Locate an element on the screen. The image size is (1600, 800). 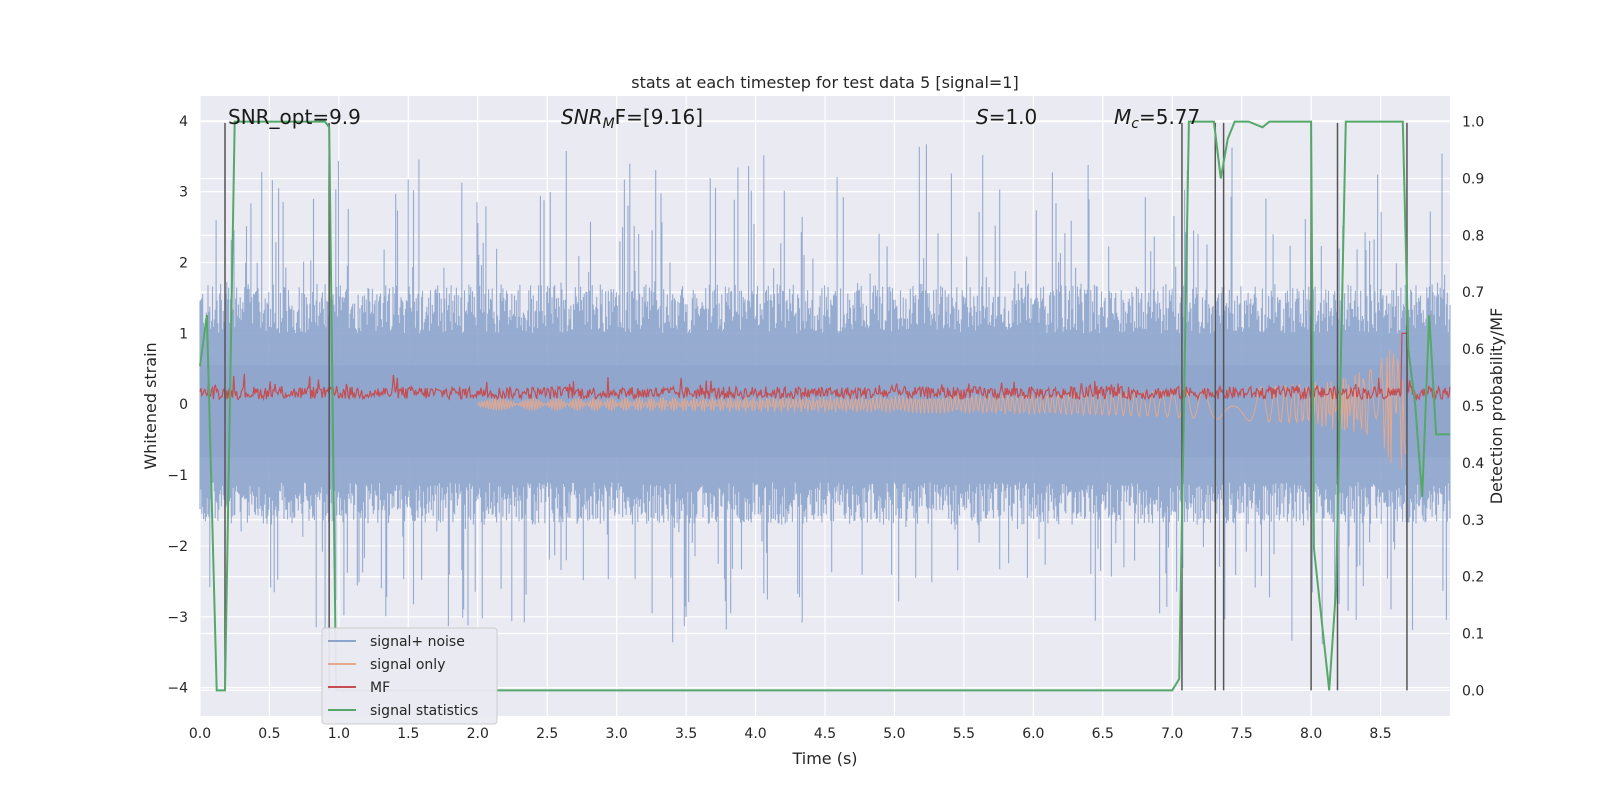
y-tick-label-right: 0.8 is located at coordinates (1473, 236).